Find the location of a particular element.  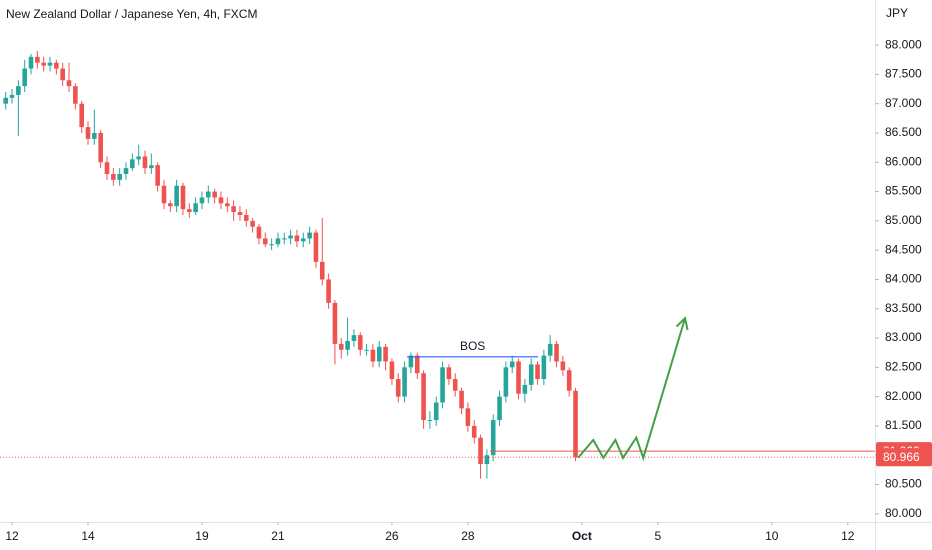

price-label-box is located at coordinates (904, 457).